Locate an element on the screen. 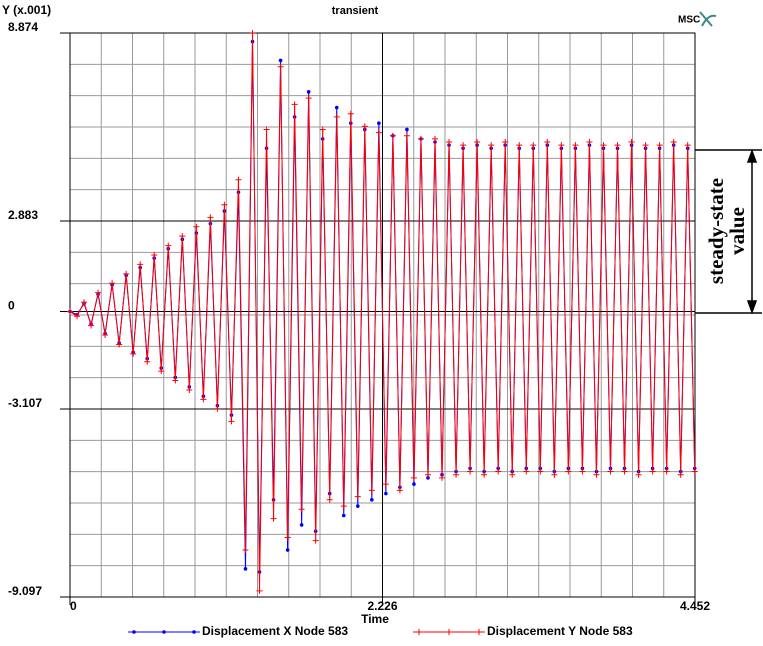  annotation: steady-state is located at coordinates (716, 231).